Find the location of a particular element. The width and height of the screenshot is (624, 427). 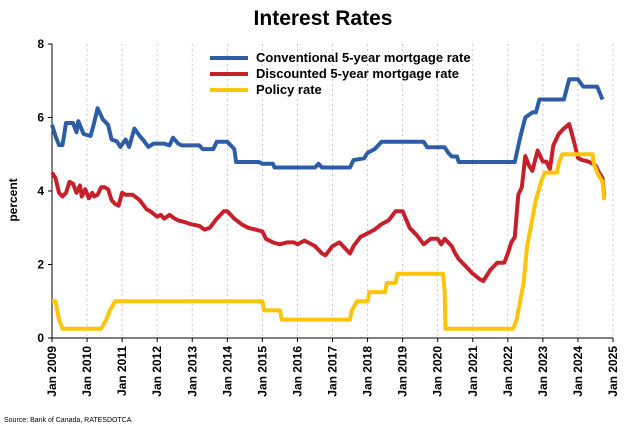

x-tick-label: Jan 2021 is located at coordinates (473, 371).